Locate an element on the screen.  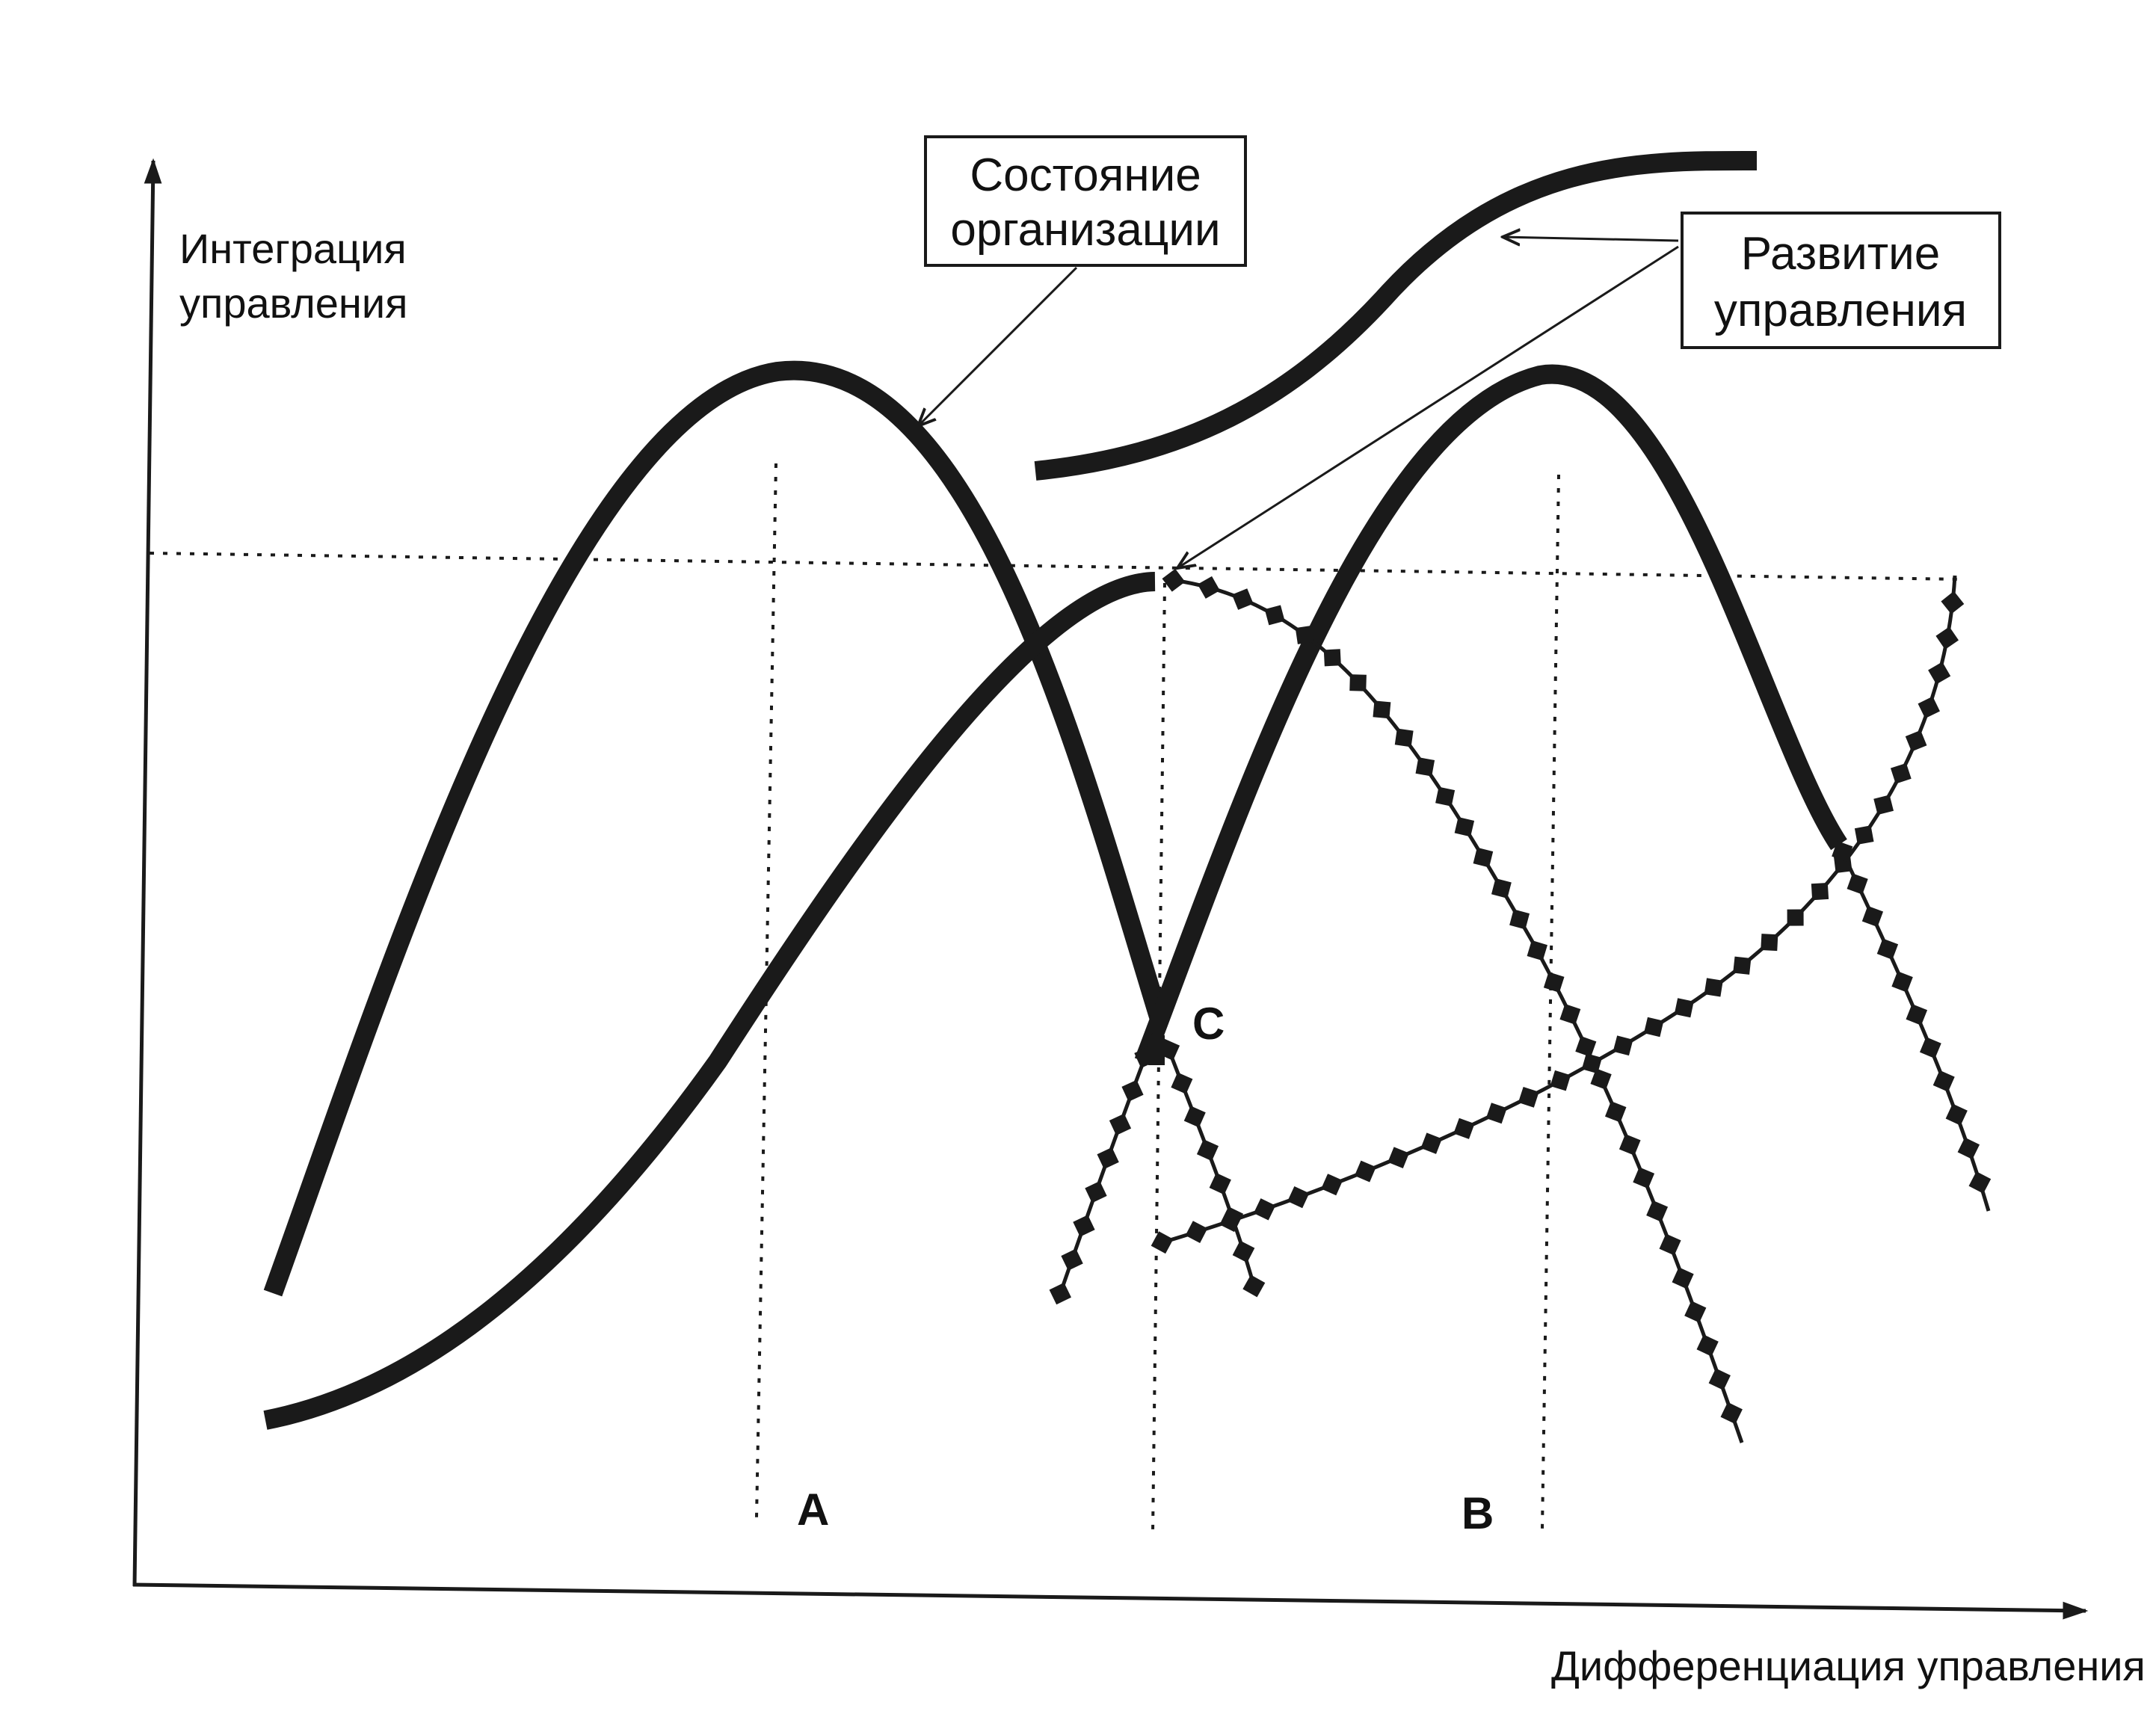
point-label-a: А is located at coordinates (813, 1510).